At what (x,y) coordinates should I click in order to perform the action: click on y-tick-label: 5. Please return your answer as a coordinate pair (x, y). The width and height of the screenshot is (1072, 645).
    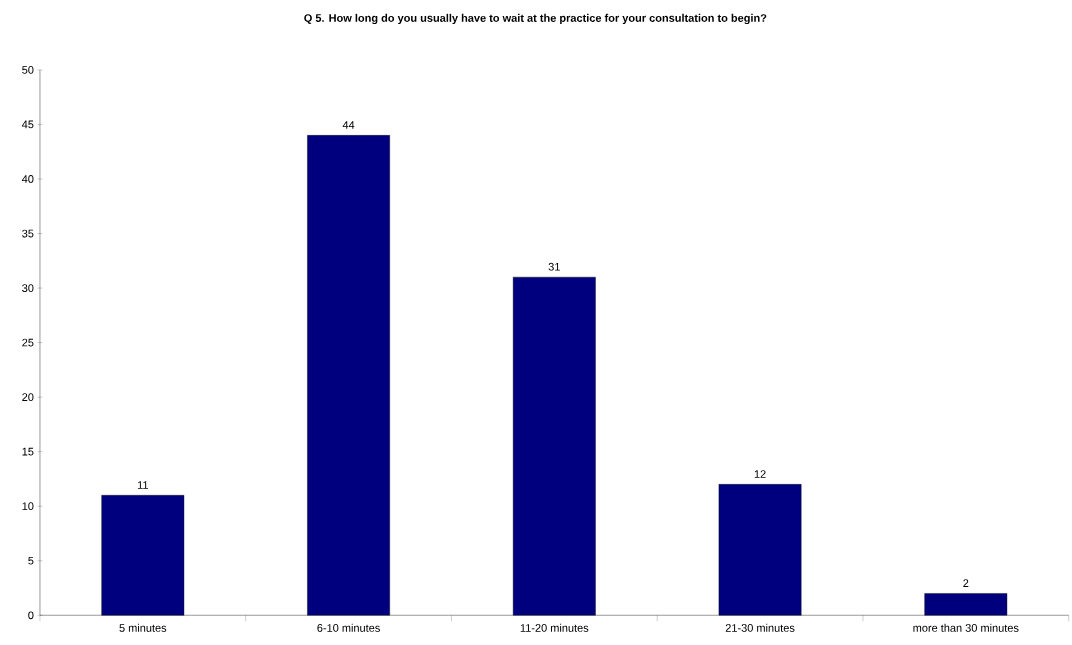
    Looking at the image, I should click on (31, 560).